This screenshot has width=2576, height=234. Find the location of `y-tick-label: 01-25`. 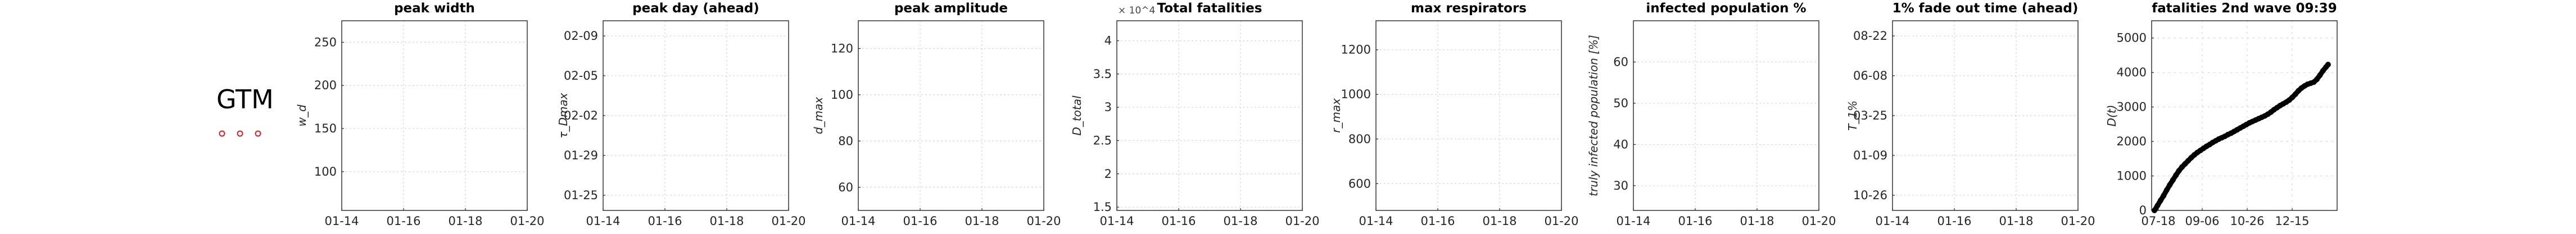

y-tick-label: 01-25 is located at coordinates (581, 195).